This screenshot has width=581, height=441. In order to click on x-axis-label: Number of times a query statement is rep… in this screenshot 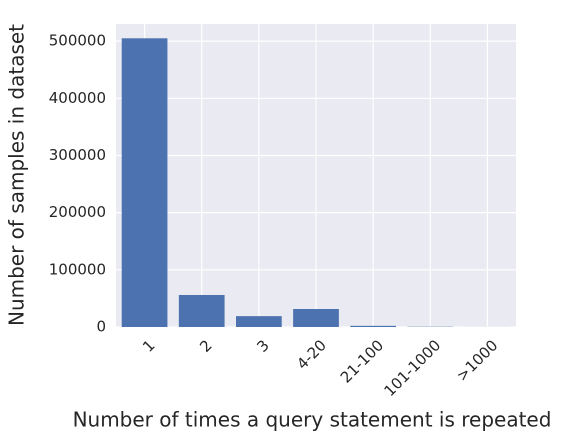, I will do `click(312, 420)`.